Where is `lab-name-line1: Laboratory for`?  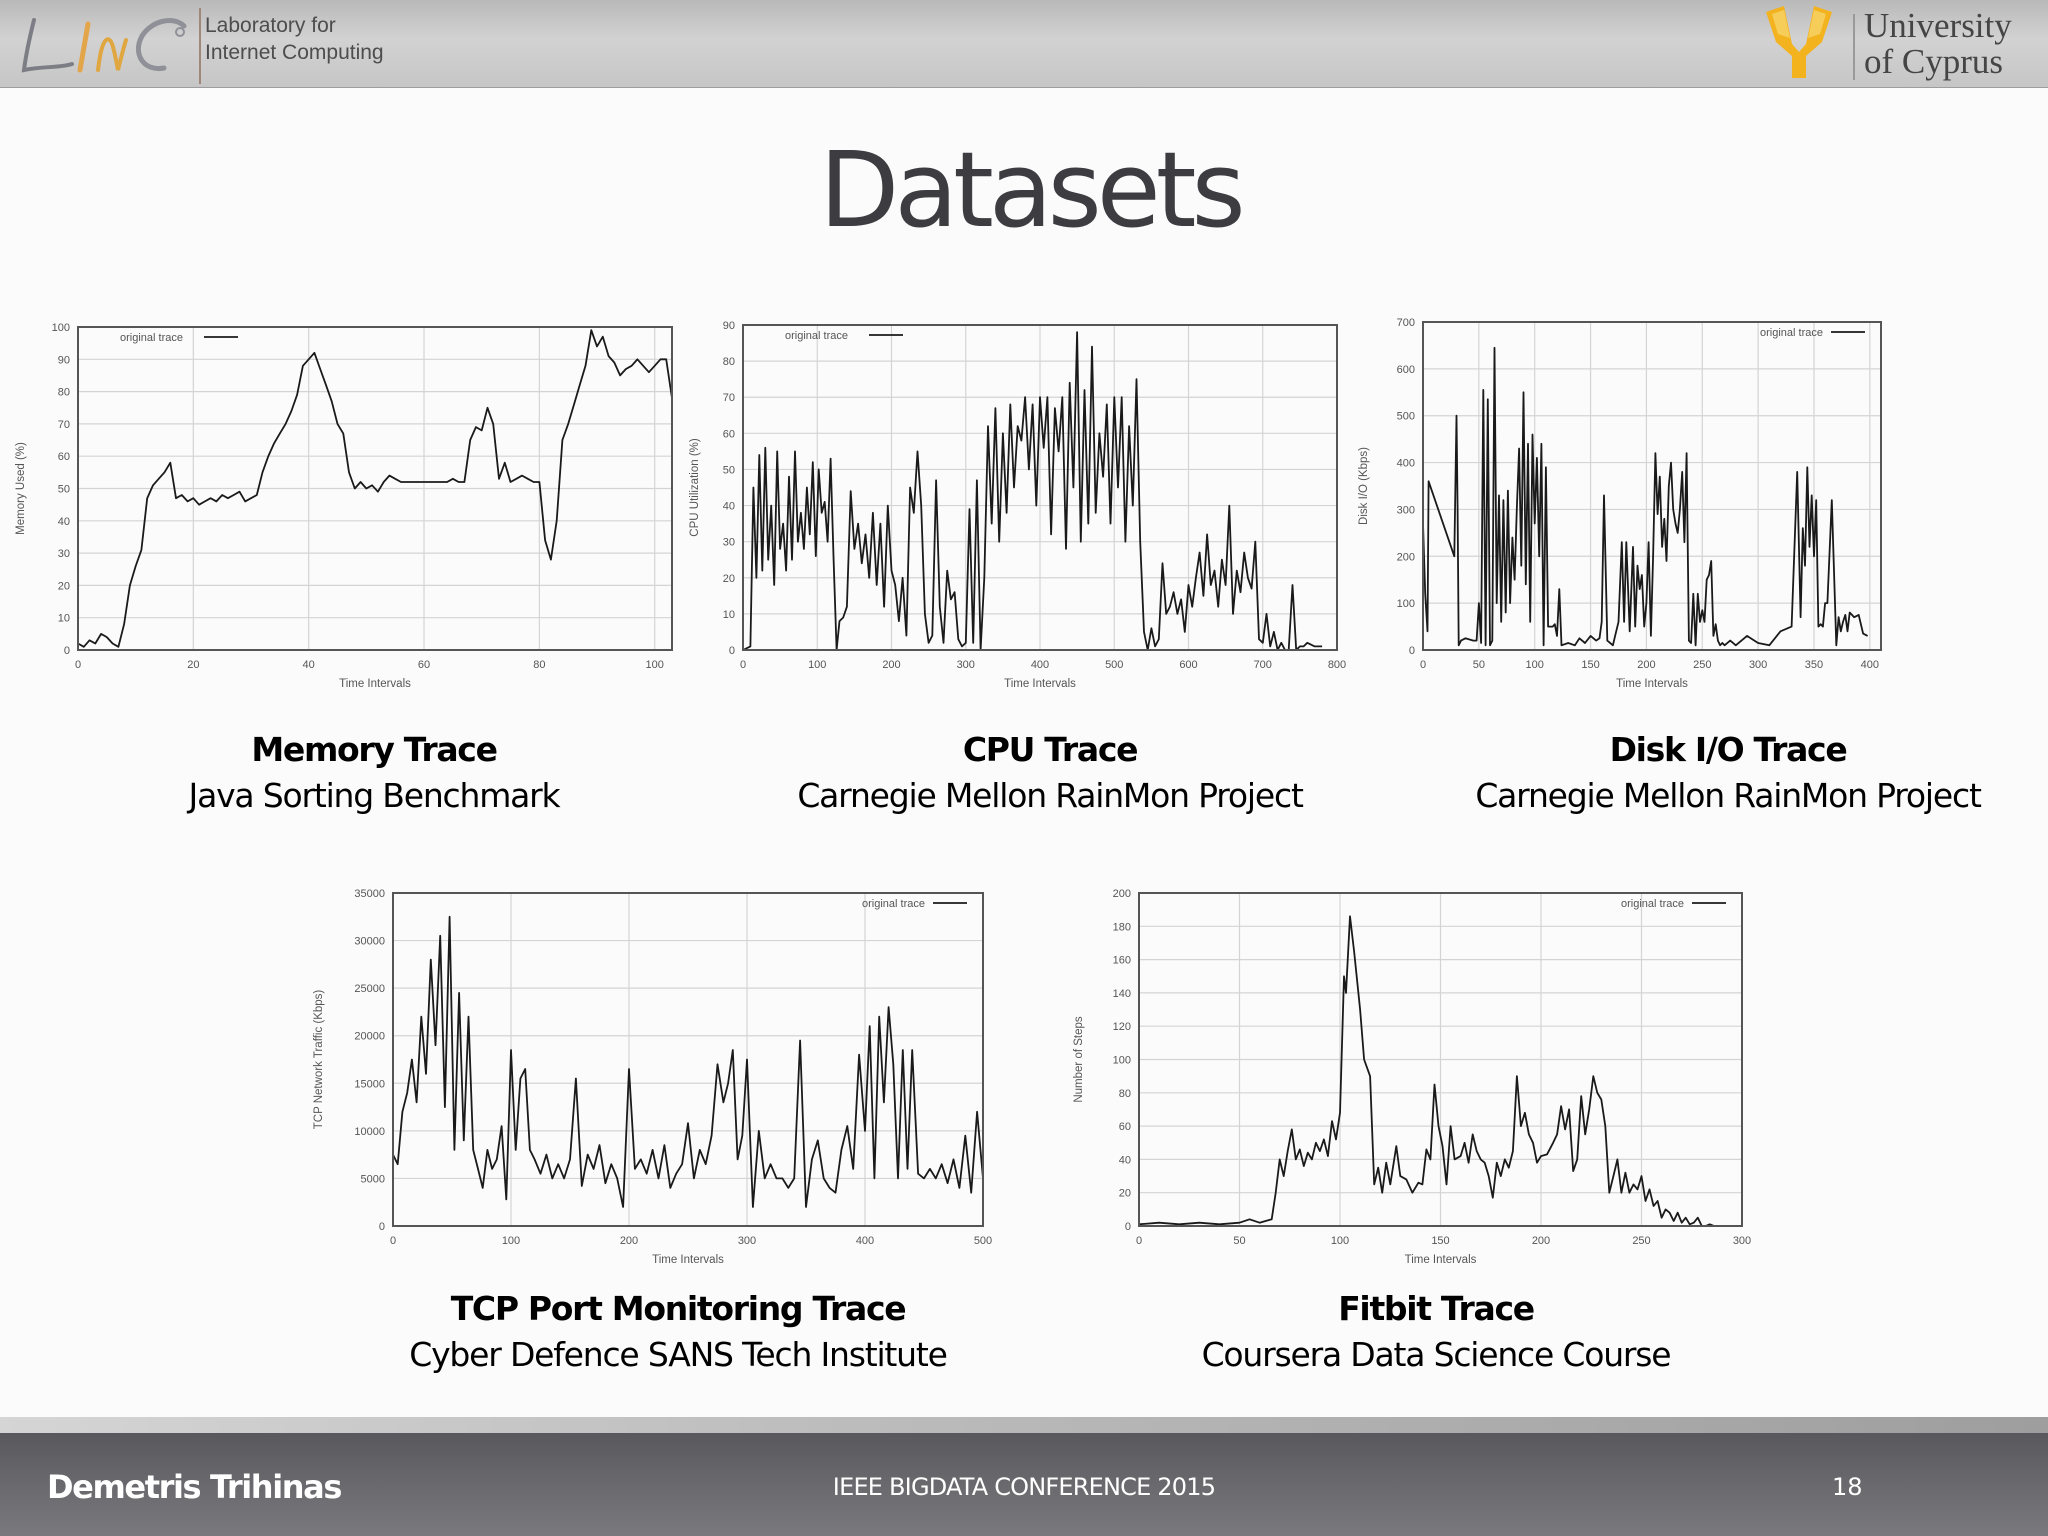
lab-name-line1: Laboratory for is located at coordinates (270, 25).